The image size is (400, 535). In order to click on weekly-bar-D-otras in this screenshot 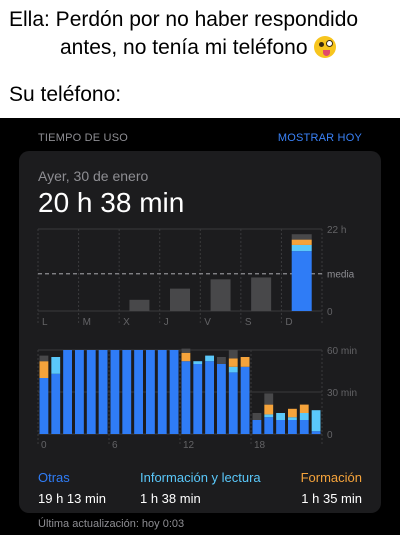, I will do `click(301, 281)`.